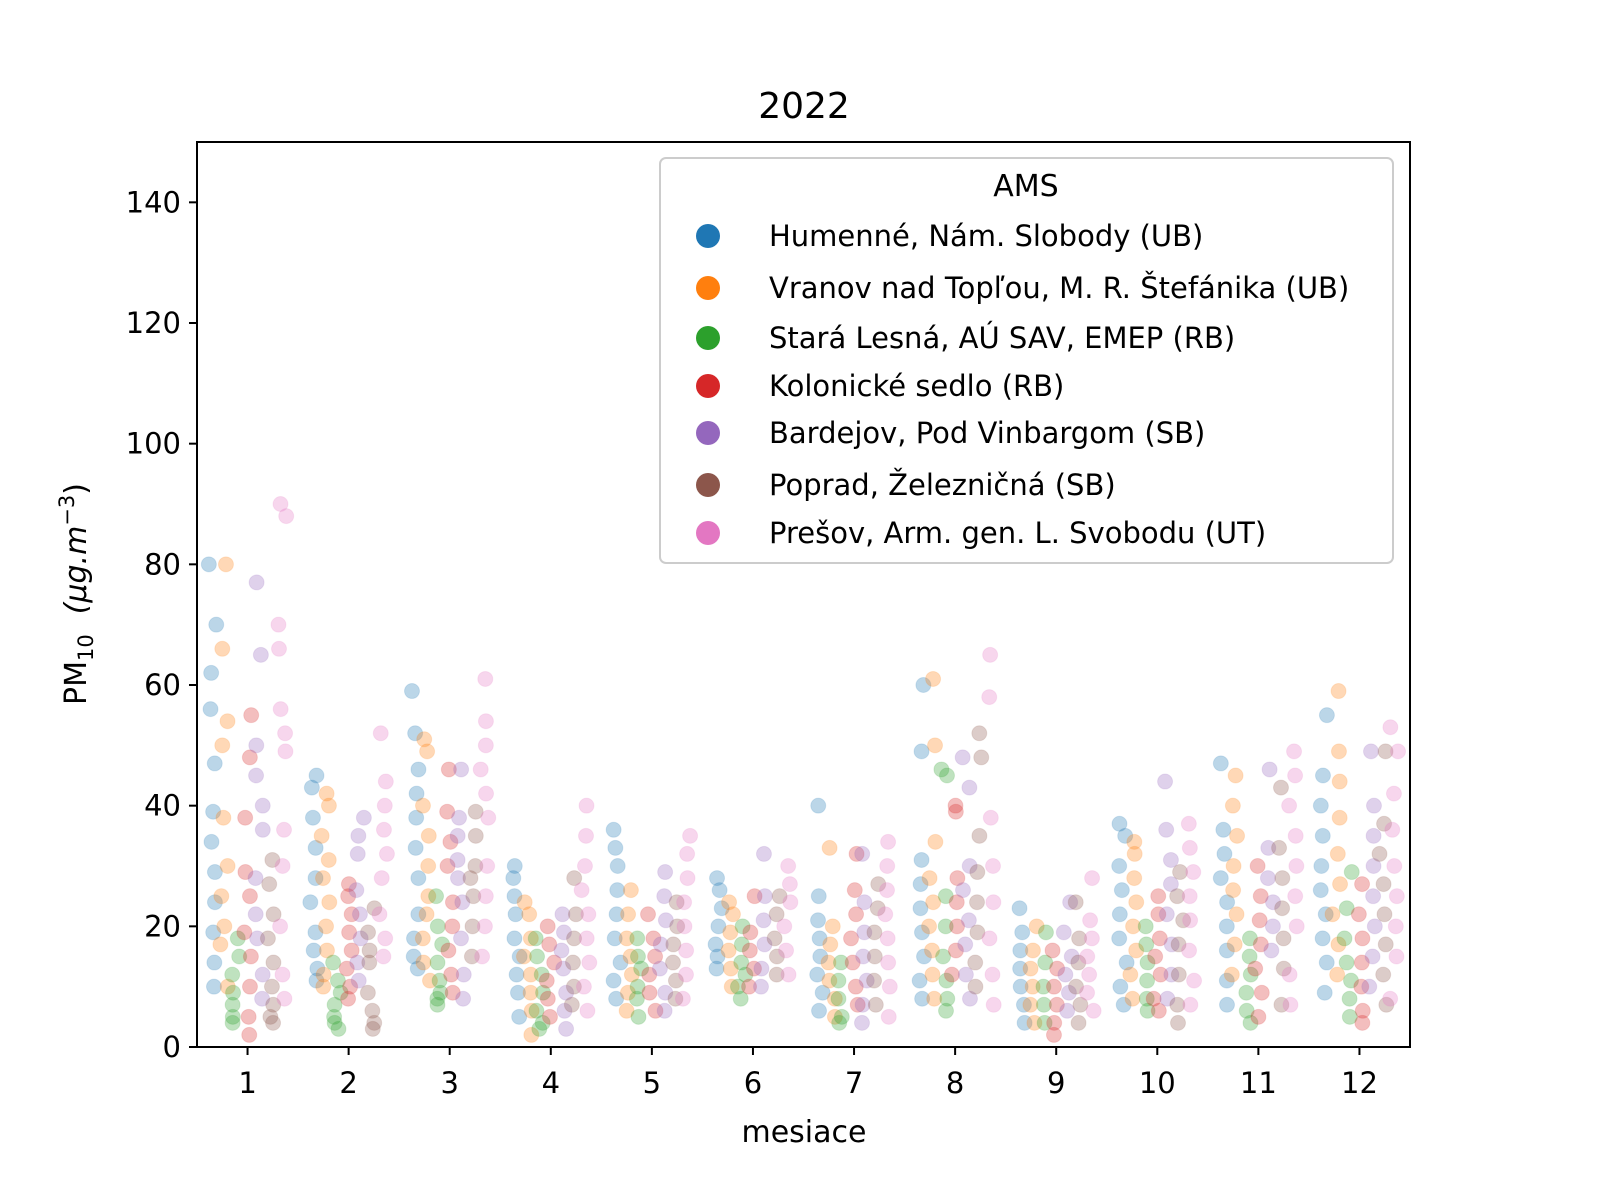  Describe the element at coordinates (153, 444) in the screenshot. I see `y-tick-label: 100` at that location.